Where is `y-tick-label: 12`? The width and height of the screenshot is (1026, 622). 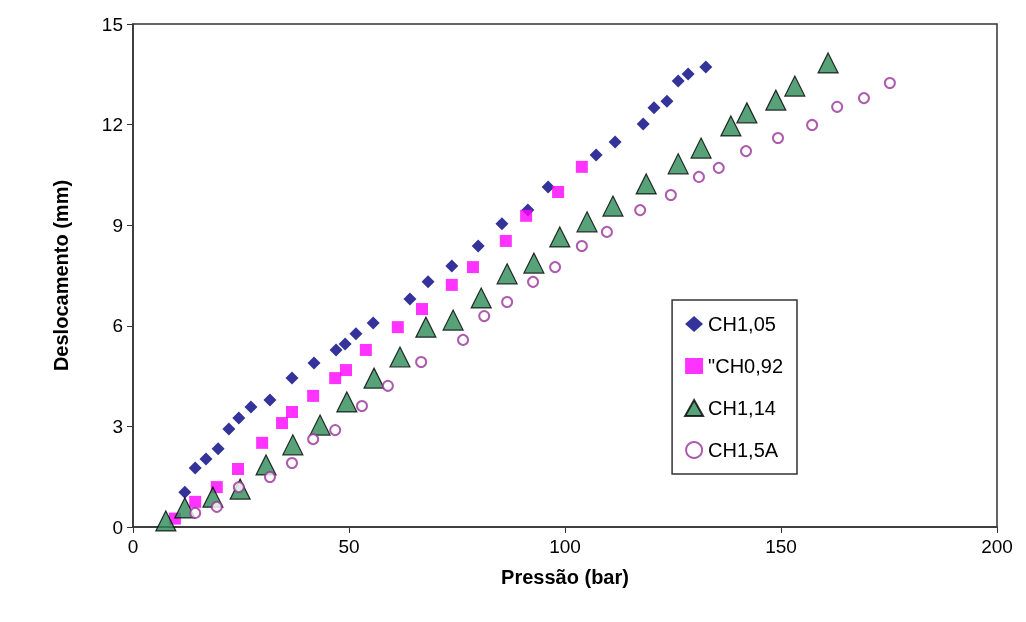 y-tick-label: 12 is located at coordinates (112, 125).